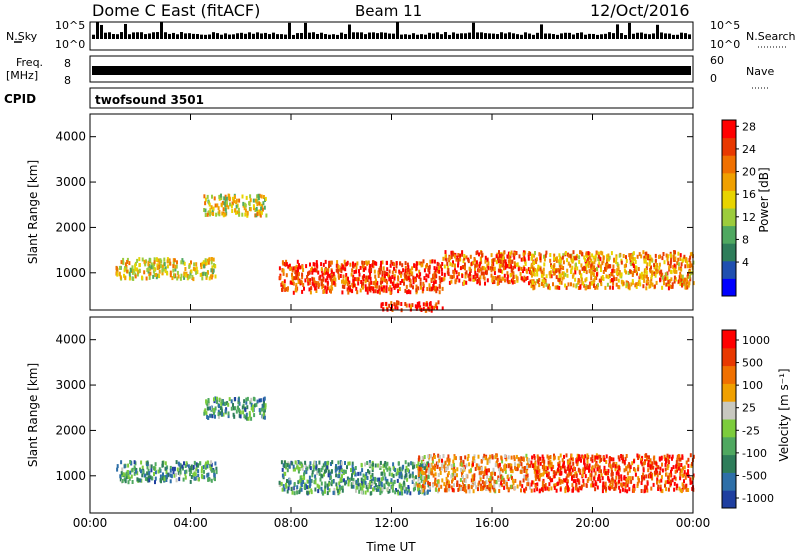 The width and height of the screenshot is (800, 554). Describe the element at coordinates (754, 475) in the screenshot. I see `velocity-colorbar-tick-label: -500` at that location.